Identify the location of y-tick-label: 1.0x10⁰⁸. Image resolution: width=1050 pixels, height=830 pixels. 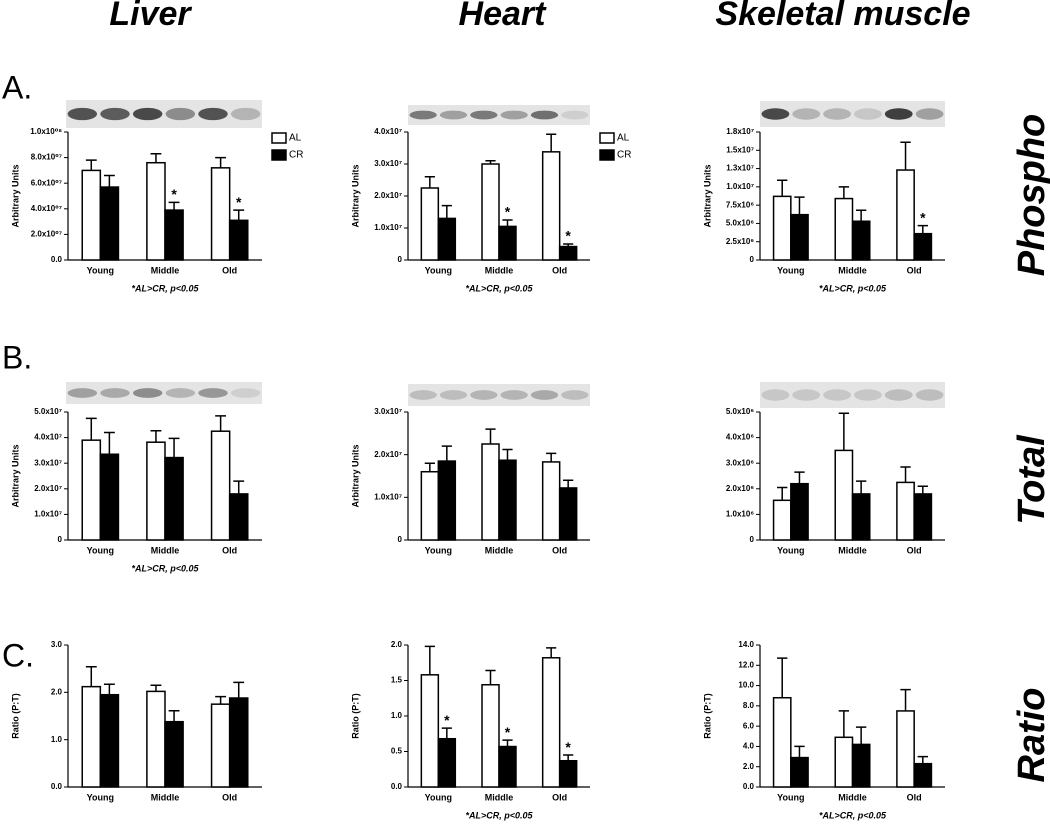
(46, 131).